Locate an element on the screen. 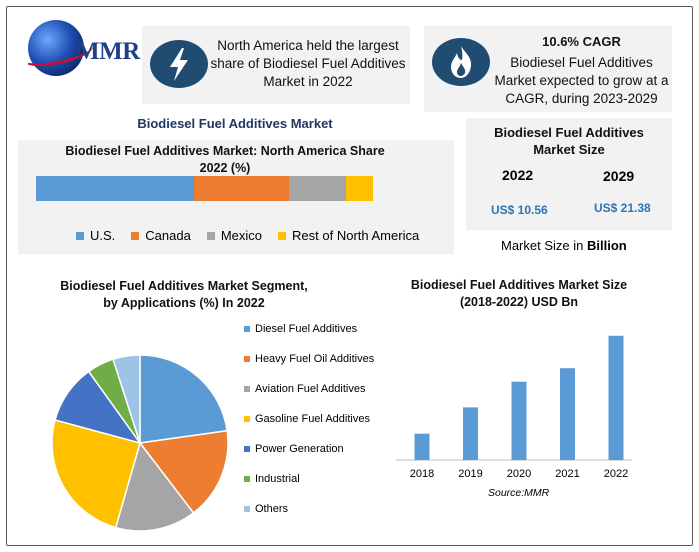  legend-item: Canada is located at coordinates (161, 235).